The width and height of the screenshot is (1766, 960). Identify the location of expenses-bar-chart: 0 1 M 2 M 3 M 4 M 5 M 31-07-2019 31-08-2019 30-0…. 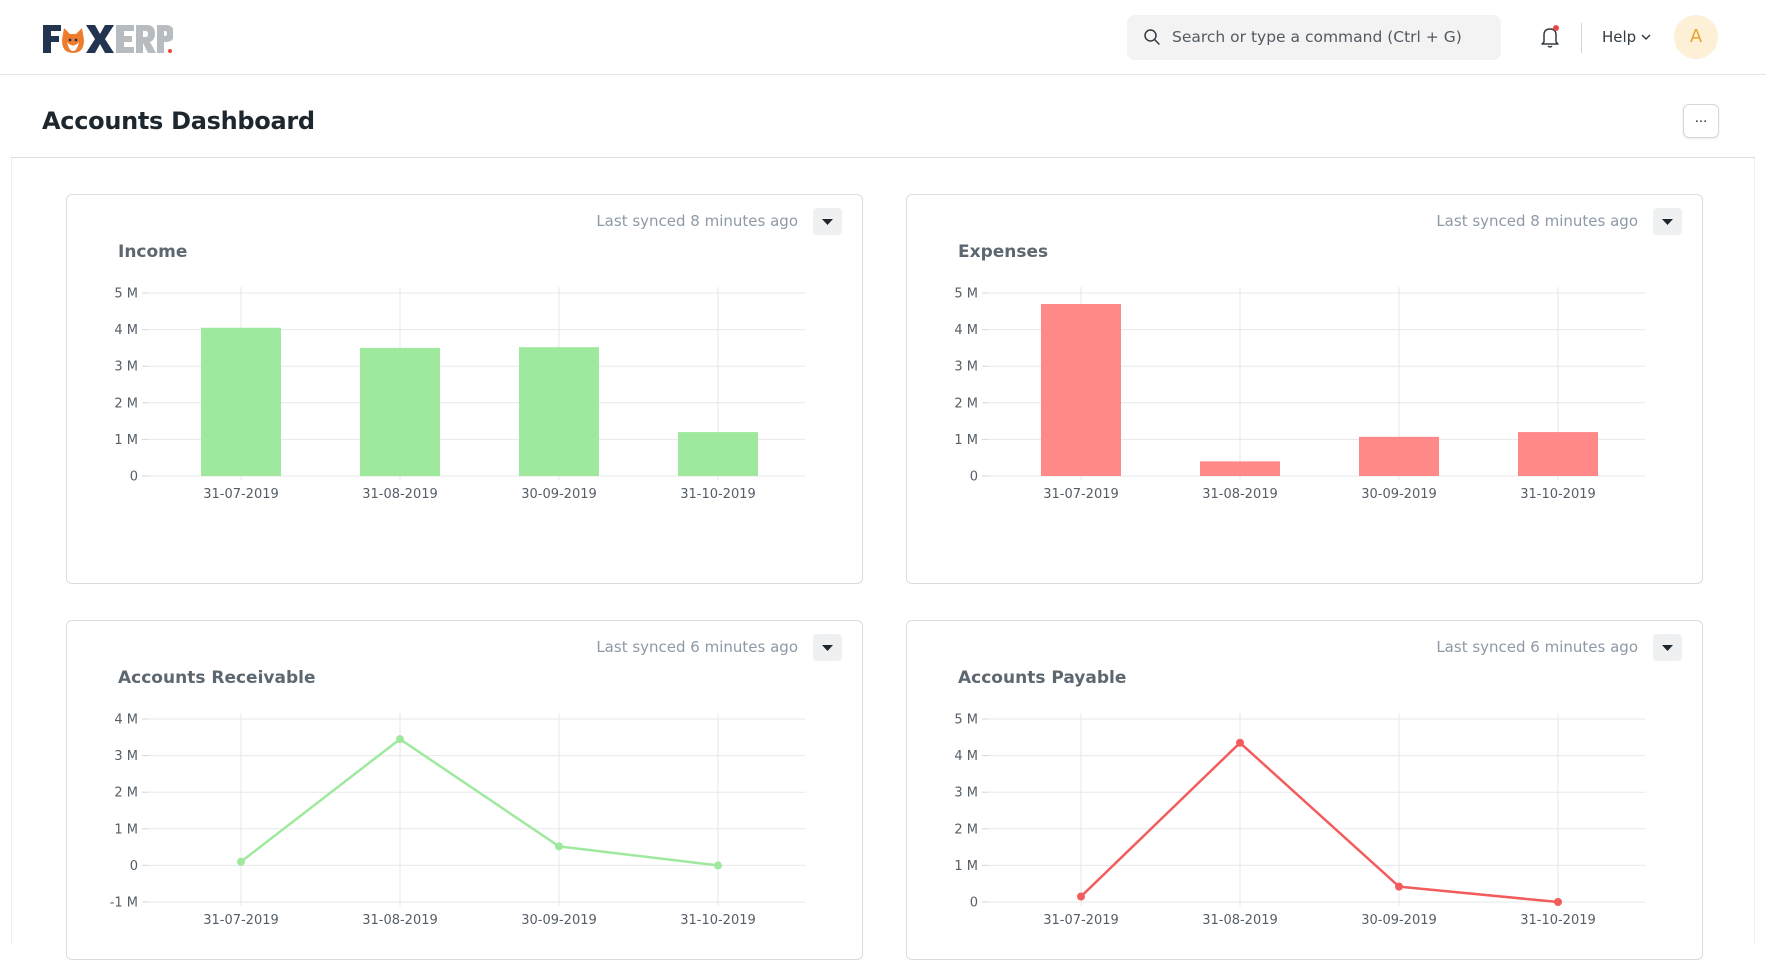
(1299, 394).